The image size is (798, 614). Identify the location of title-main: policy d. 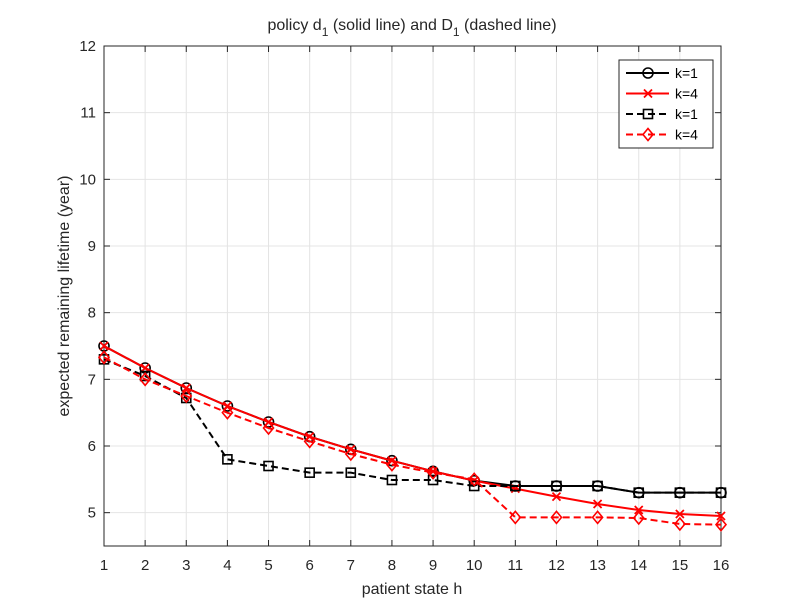
(294, 25).